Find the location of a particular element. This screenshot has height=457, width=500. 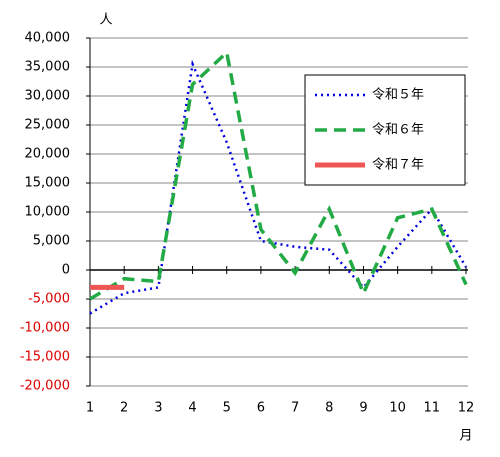

x-tick-label: 10 is located at coordinates (397, 408).